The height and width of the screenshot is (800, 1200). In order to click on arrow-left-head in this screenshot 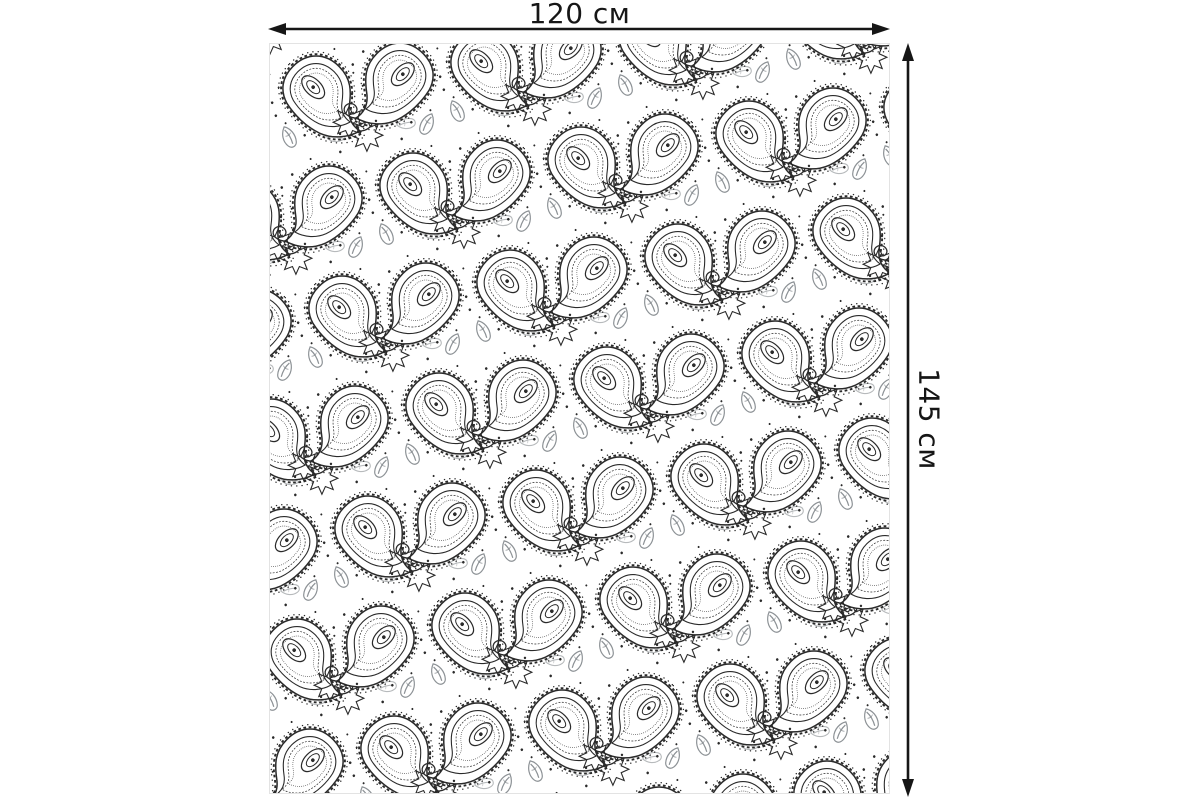, I will do `click(277, 29)`.